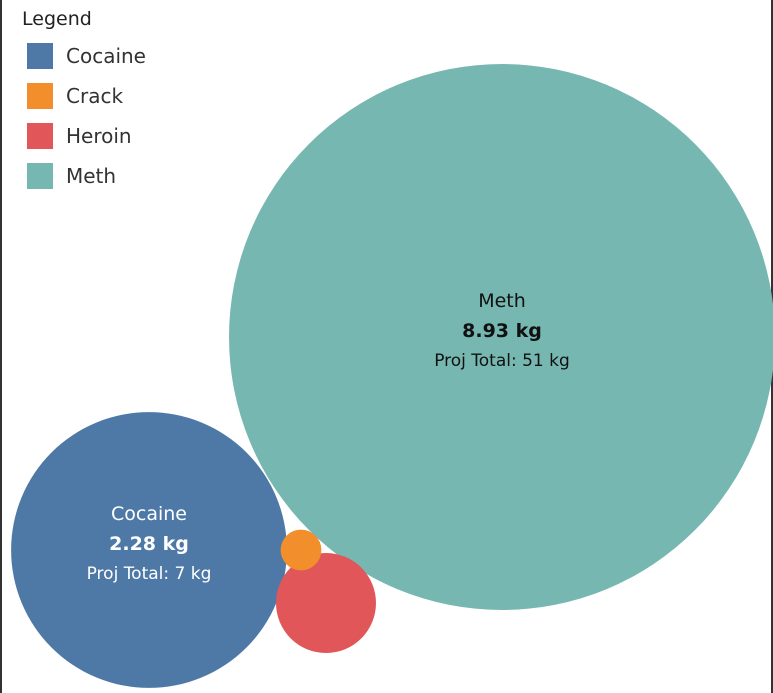  Describe the element at coordinates (502, 361) in the screenshot. I see `bubble-label-total-meth: Proj Total: 51 kg` at that location.